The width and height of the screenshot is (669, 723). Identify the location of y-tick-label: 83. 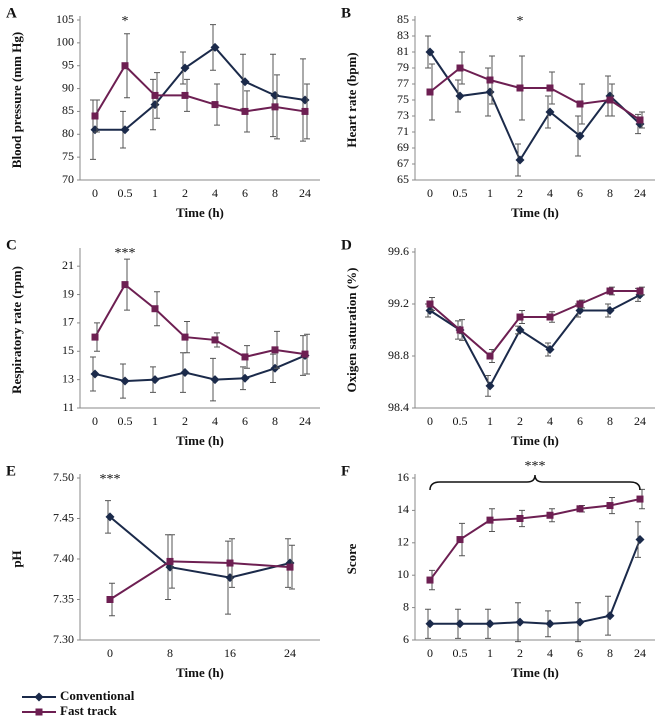
(403, 35).